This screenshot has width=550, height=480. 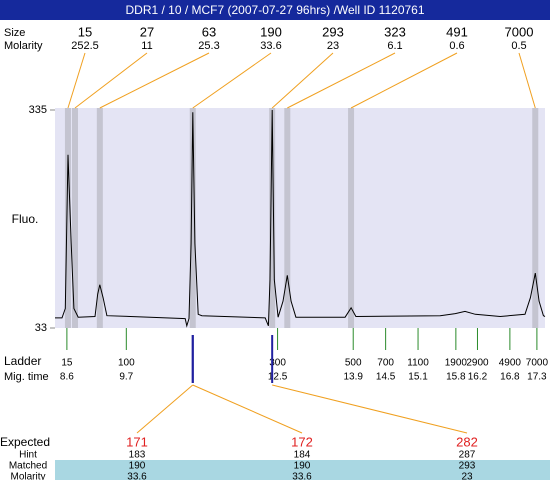 What do you see at coordinates (271, 31) in the screenshot?
I see `peak-size: 190` at bounding box center [271, 31].